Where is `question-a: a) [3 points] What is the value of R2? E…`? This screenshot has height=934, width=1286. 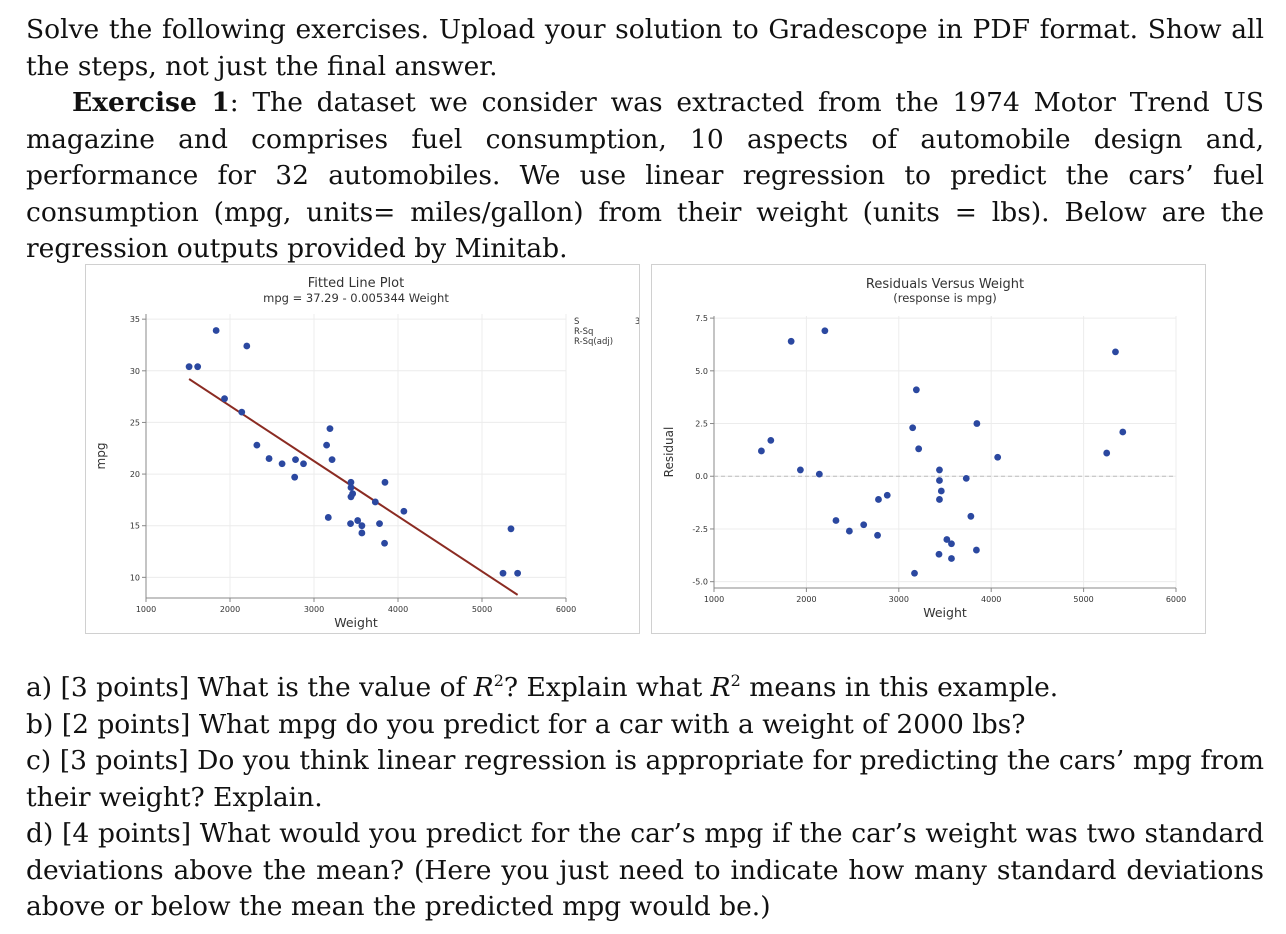 question-a: a) [3 points] What is the value of R2? E… is located at coordinates (645, 688).